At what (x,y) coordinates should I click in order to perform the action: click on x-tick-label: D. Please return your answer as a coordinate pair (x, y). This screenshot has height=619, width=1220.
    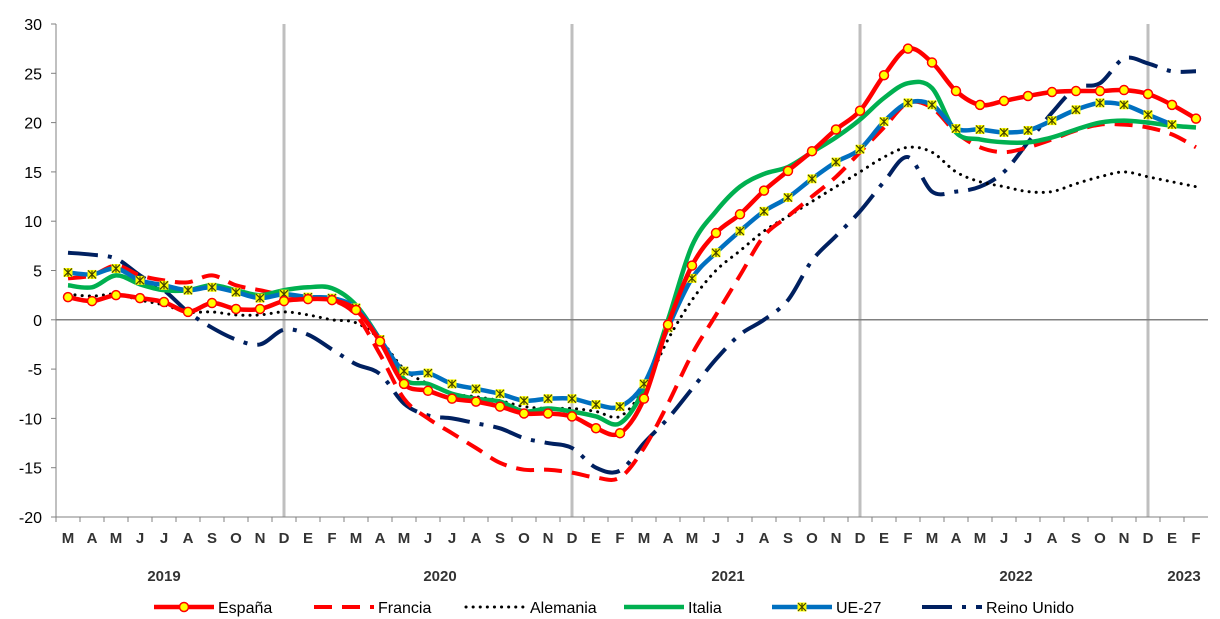
    Looking at the image, I should click on (284, 538).